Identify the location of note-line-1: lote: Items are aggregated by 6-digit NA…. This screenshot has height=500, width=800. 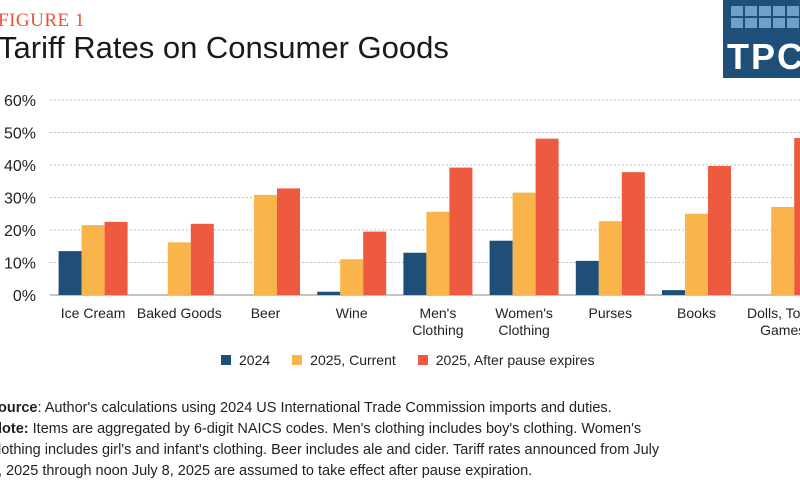
(400, 429).